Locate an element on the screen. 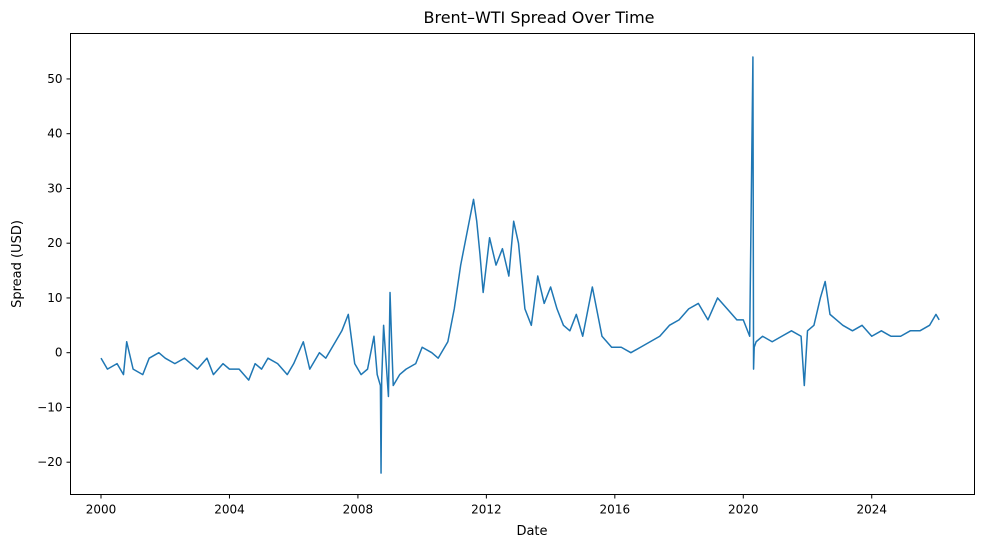 Image resolution: width=1008 pixels, height=547 pixels. y-tick-label: −10 is located at coordinates (49, 407).